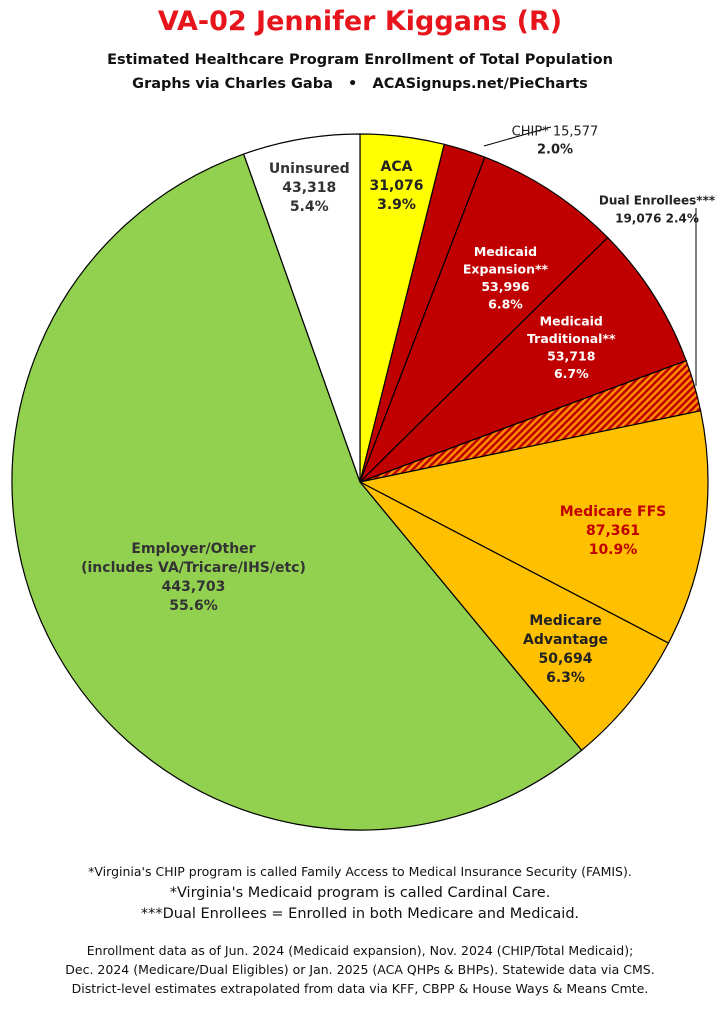 Image resolution: width=720 pixels, height=1010 pixels. Describe the element at coordinates (309, 188) in the screenshot. I see `slice-label-uninsured: Uninsured 43,318 5.4%` at that location.